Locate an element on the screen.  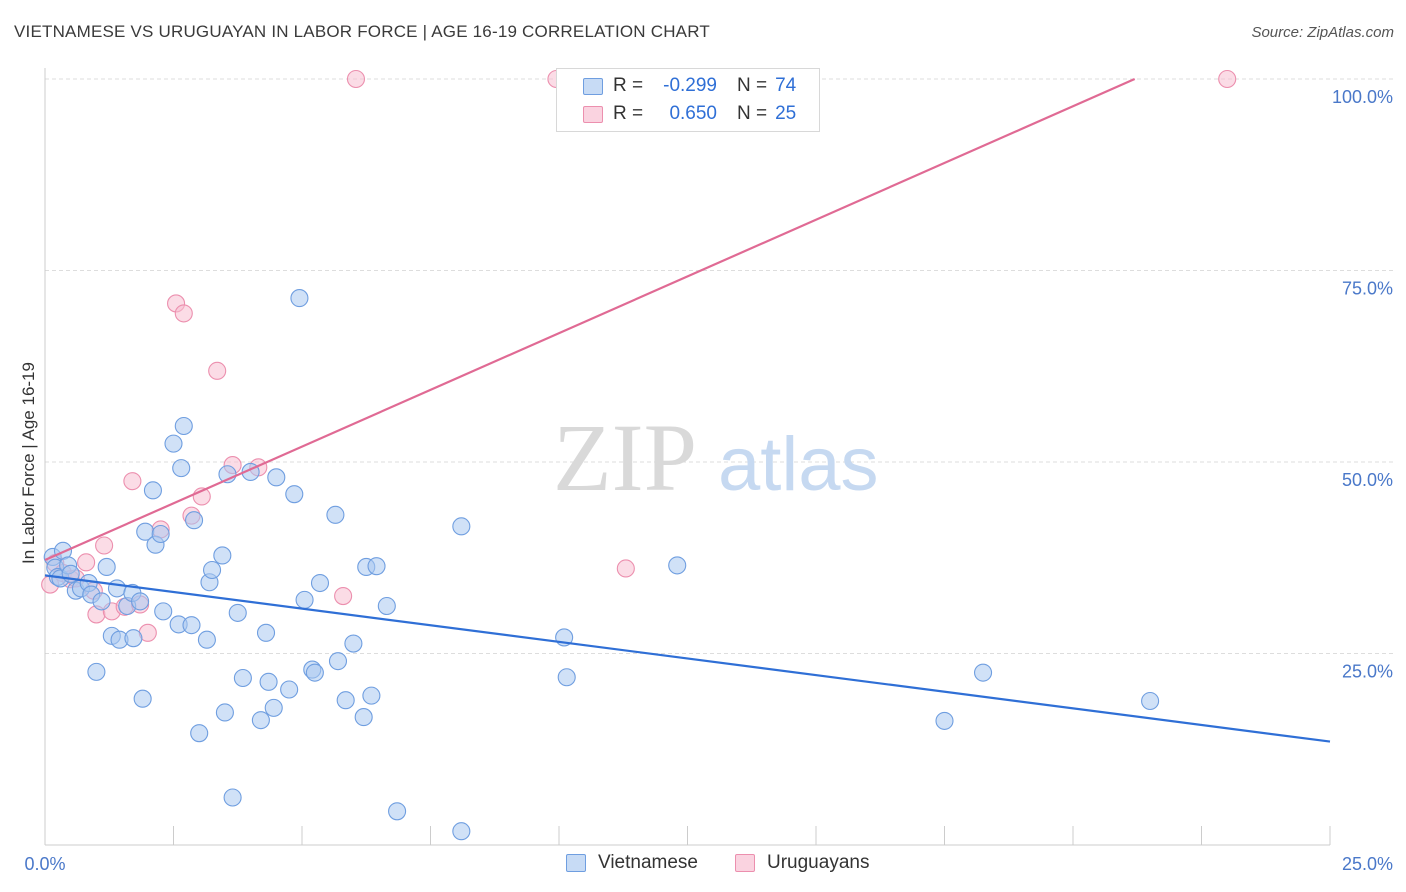
legend-row-uruguayans: R = 0.650 N = 25 is located at coordinates (676, 114).